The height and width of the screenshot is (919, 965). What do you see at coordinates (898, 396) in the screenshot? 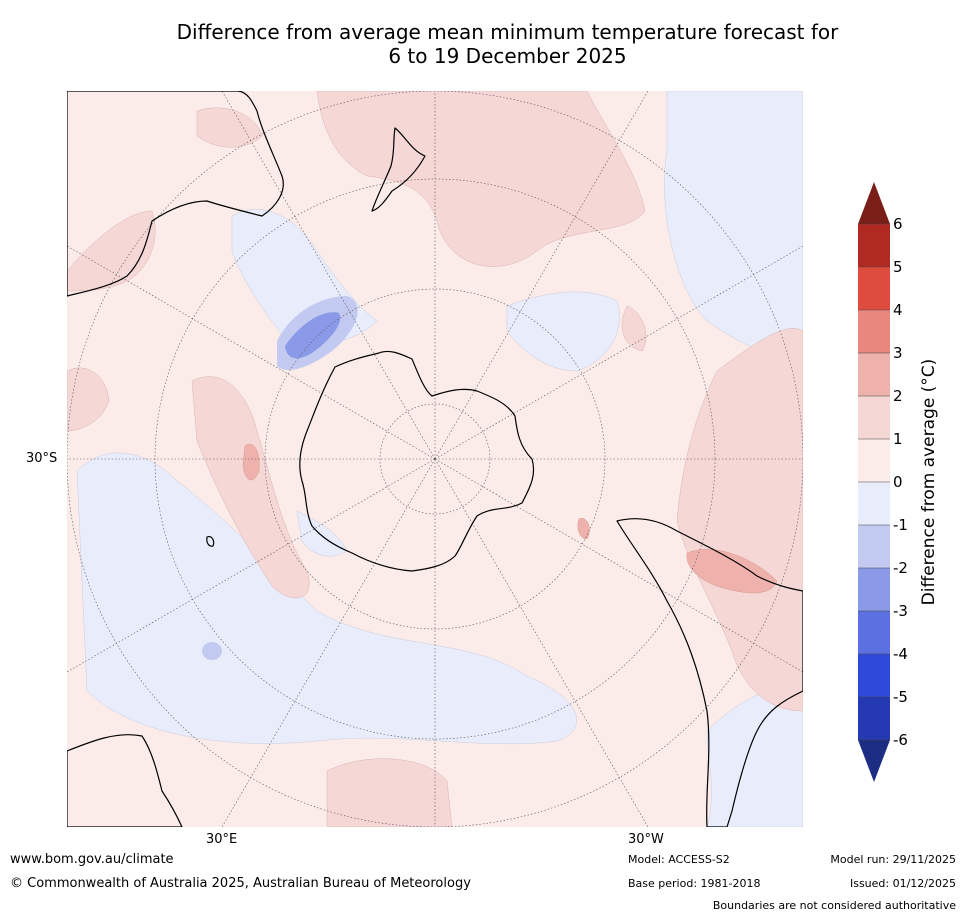
I see `colorbar-tick-label: 2` at bounding box center [898, 396].